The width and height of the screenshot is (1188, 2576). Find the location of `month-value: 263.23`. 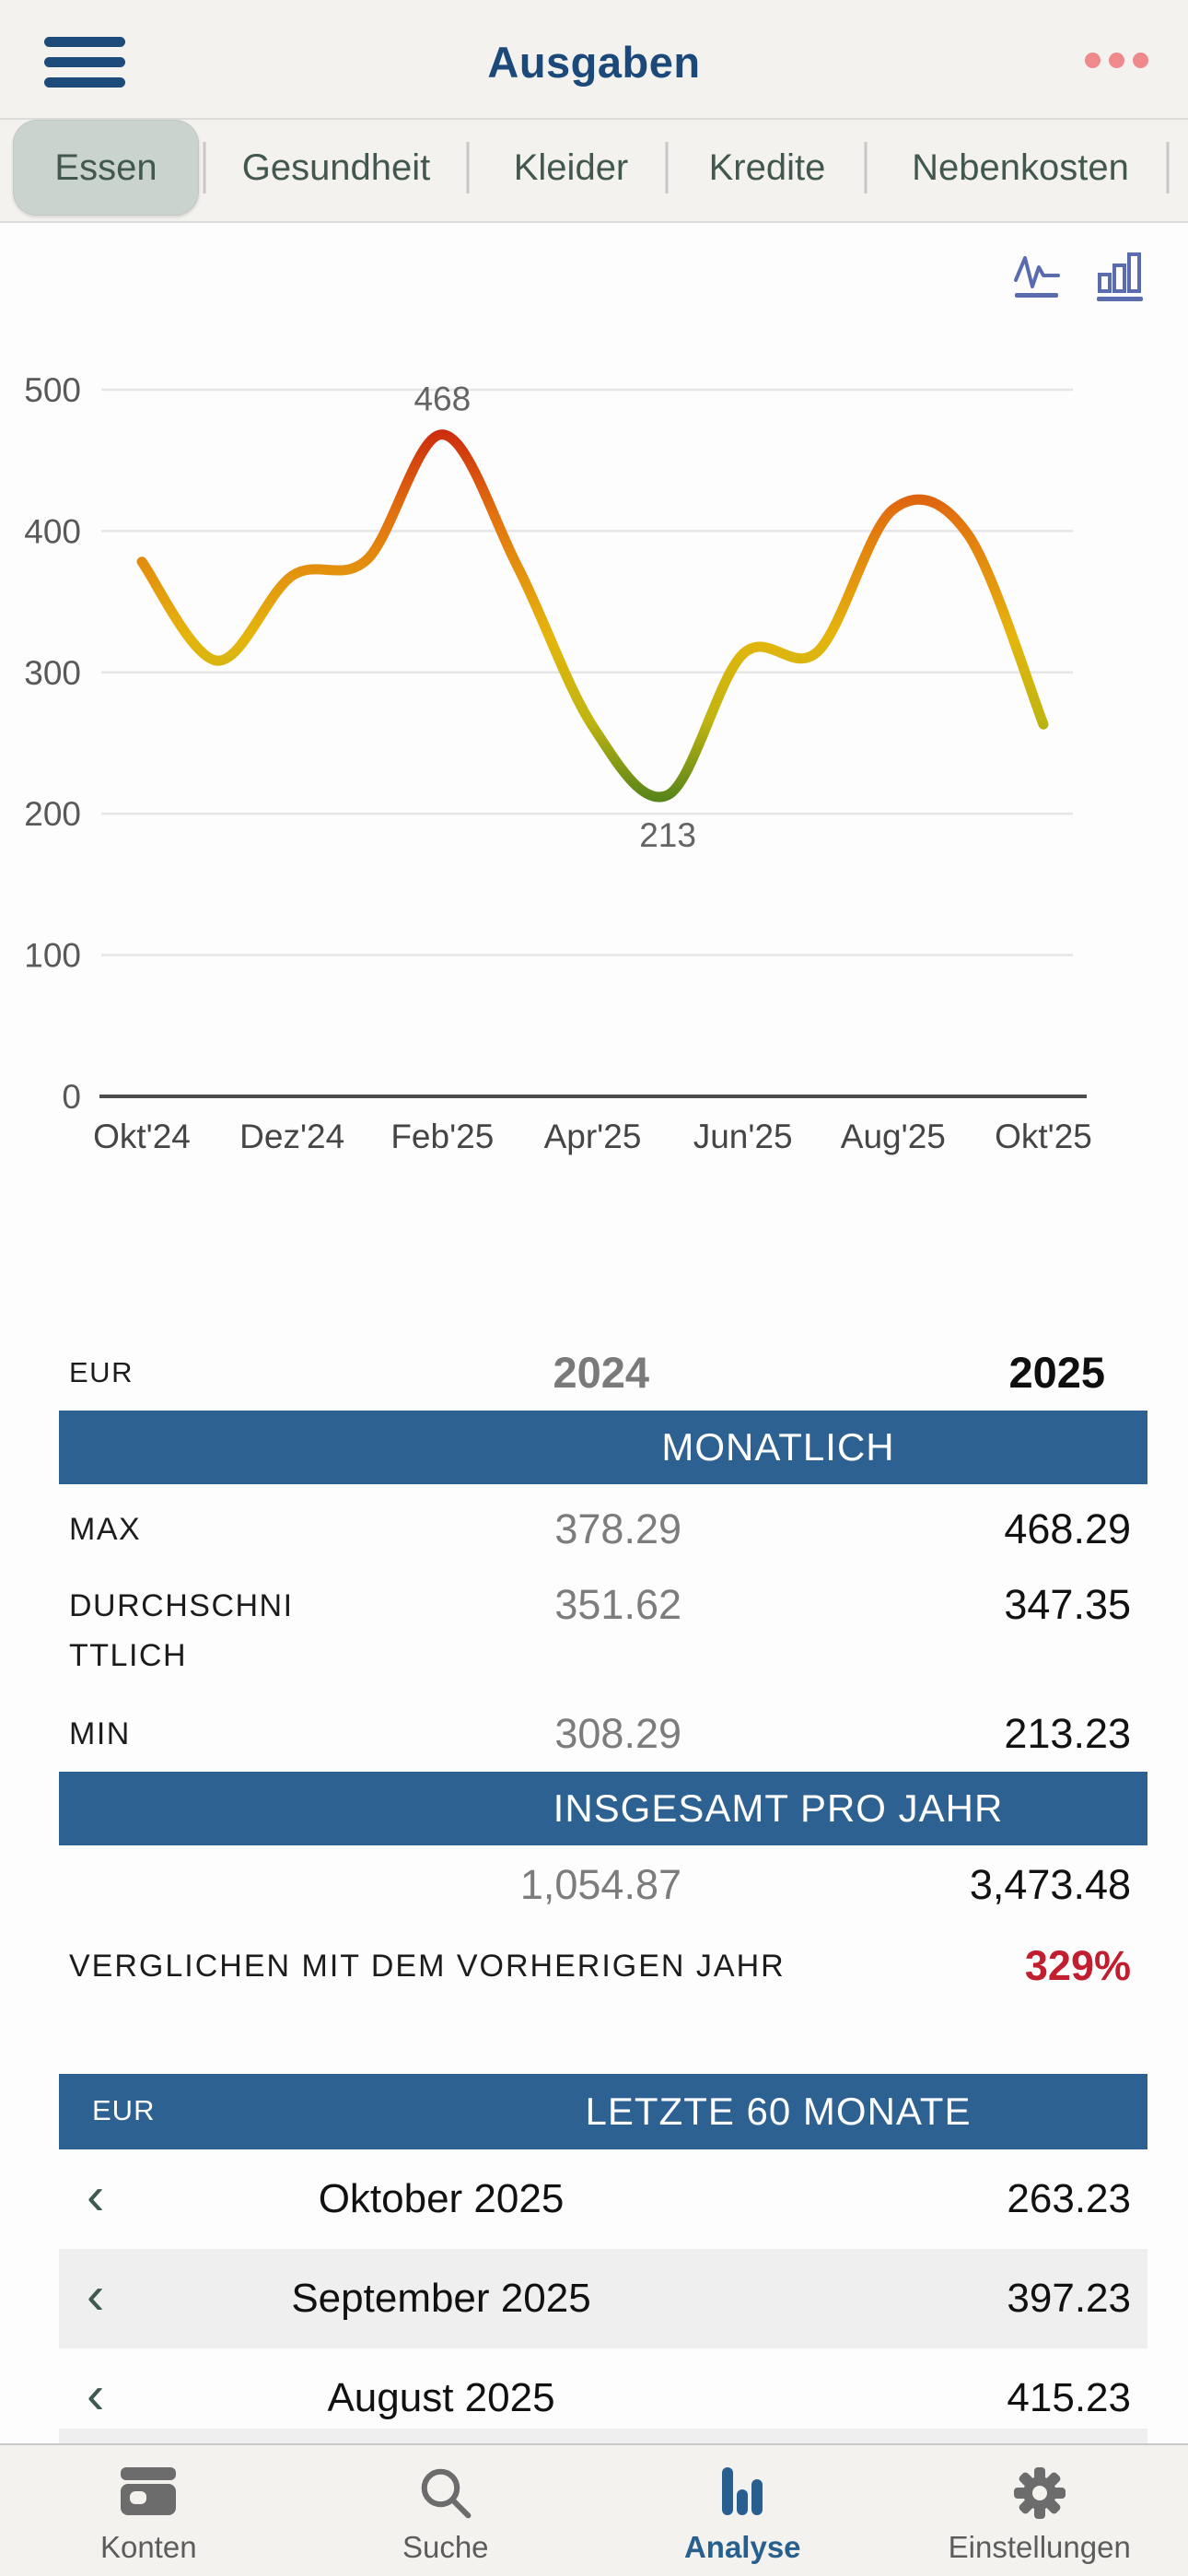

month-value: 263.23 is located at coordinates (1069, 2198).